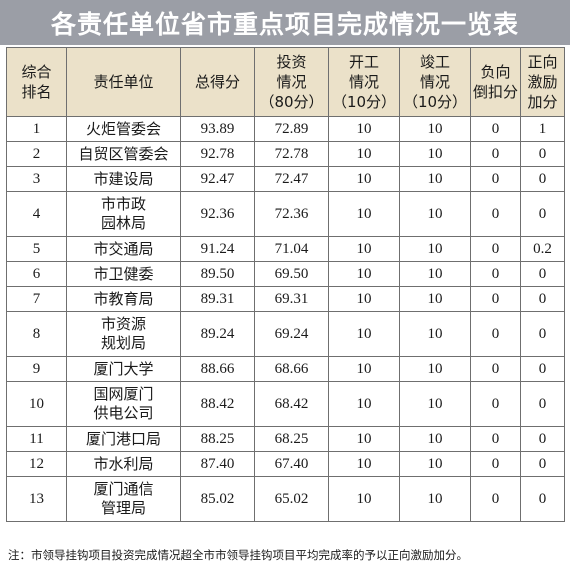 The height and width of the screenshot is (570, 570). Describe the element at coordinates (435, 82) in the screenshot. I see `header-complete: 竣工 情况 （10分）` at that location.